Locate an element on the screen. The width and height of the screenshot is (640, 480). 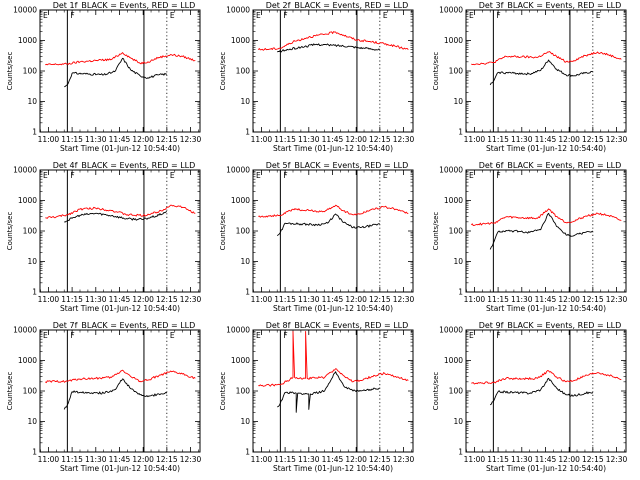
panel-title: Det 2f_BLACK = Events, RED = LLD is located at coordinates (337, 5).